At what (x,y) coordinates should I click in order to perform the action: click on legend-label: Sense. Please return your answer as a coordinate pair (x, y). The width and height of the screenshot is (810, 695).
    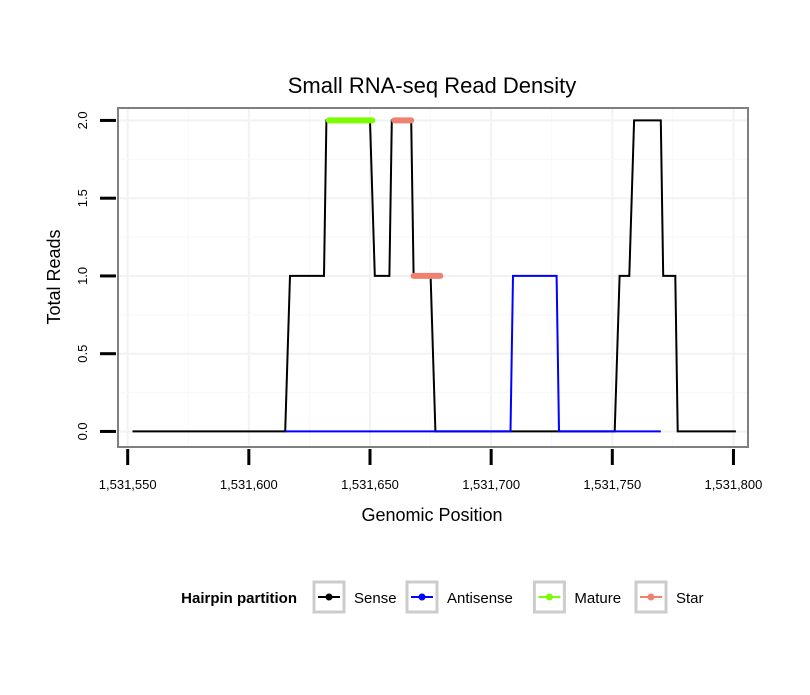
    Looking at the image, I should click on (375, 598).